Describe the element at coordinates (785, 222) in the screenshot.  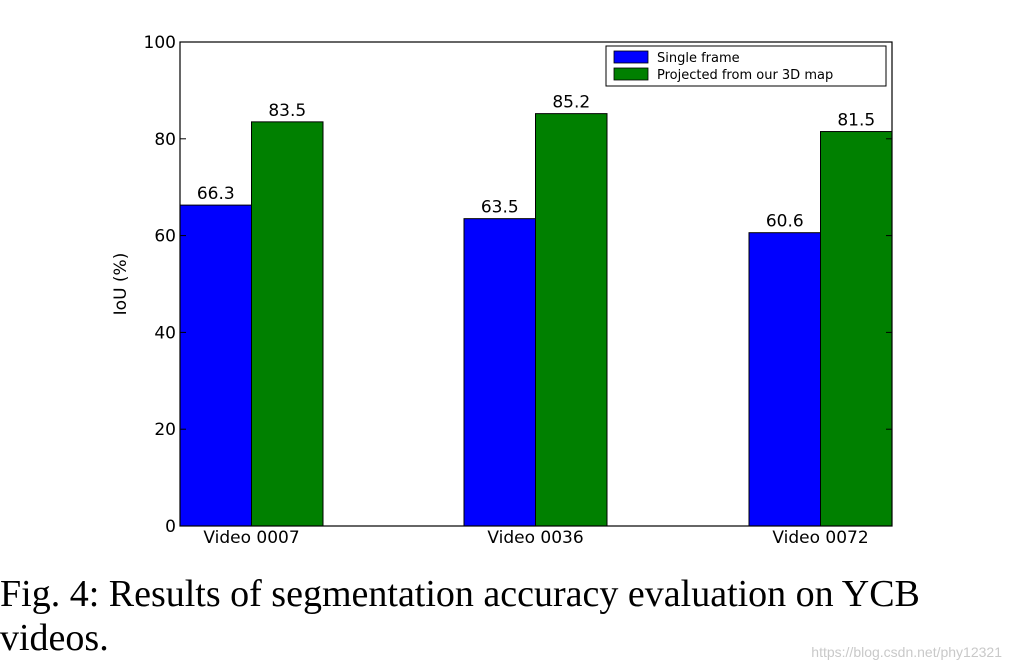
I see `bar-value-label: 60.6` at that location.